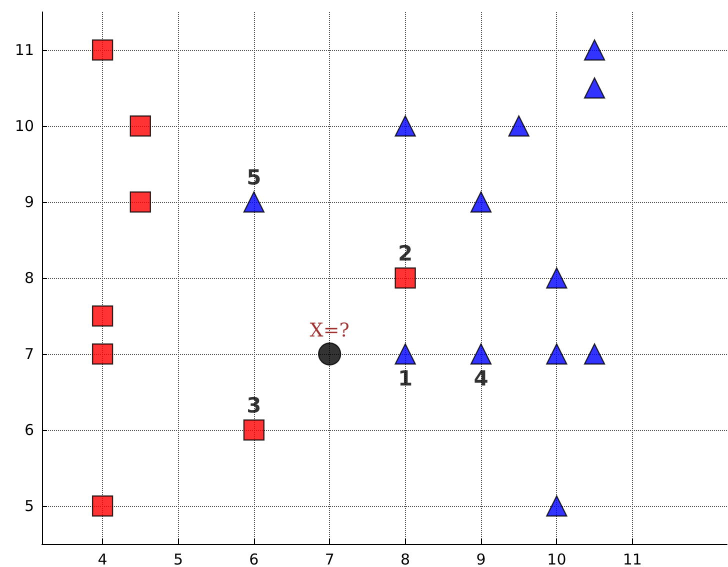  What do you see at coordinates (103, 558) in the screenshot?
I see `x-tick-label: 4` at bounding box center [103, 558].